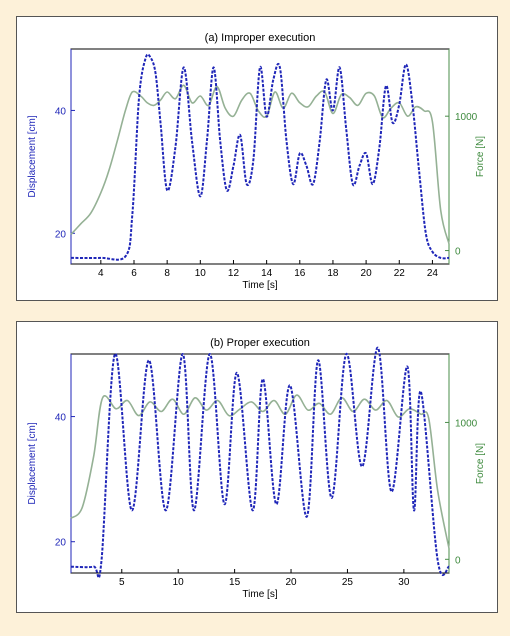 The height and width of the screenshot is (636, 510). I want to click on x-tick-label: 12, so click(234, 273).